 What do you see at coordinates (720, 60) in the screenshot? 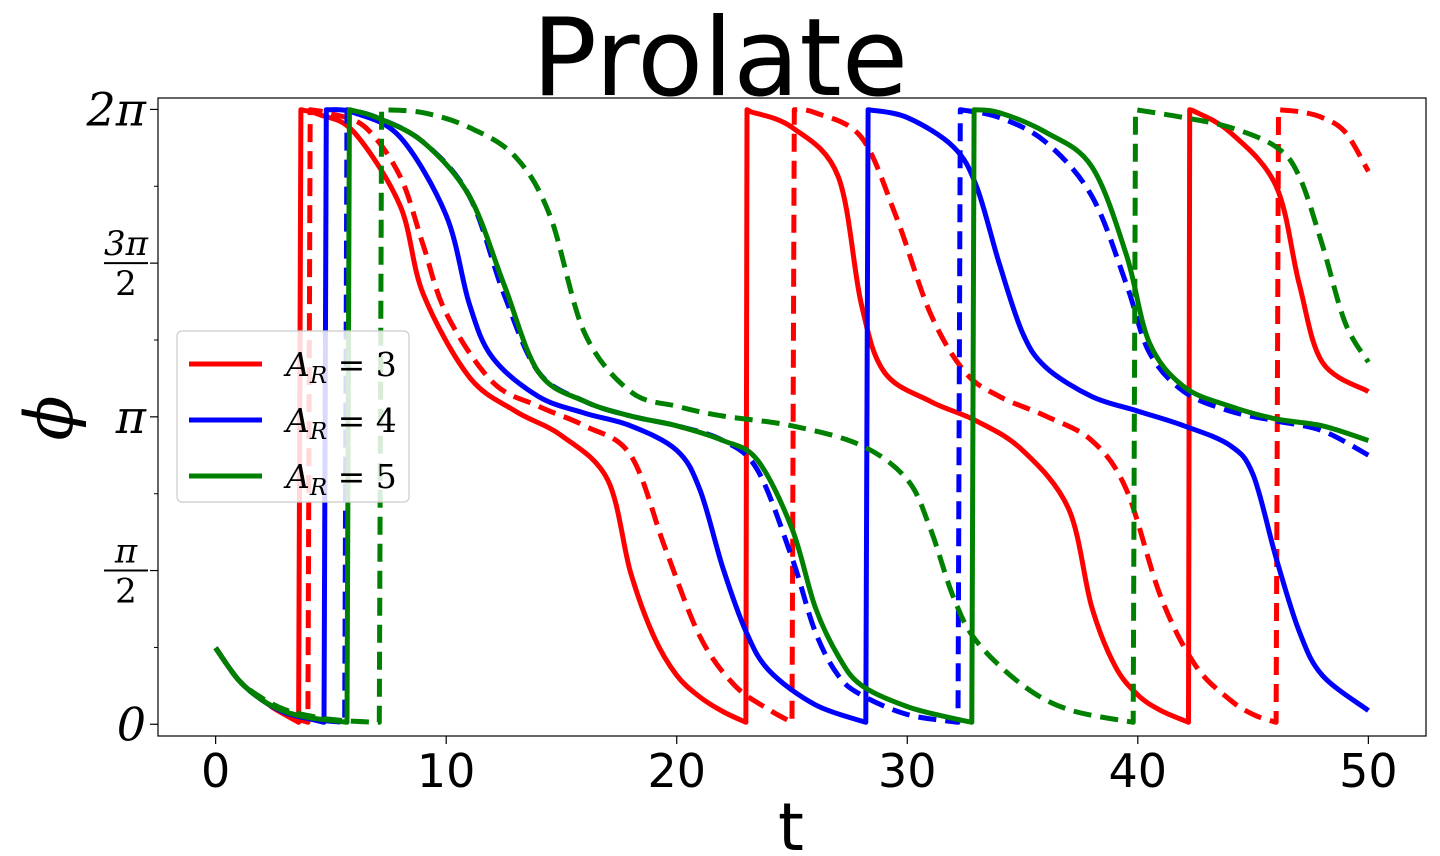
I see `chart-title: Prolate` at bounding box center [720, 60].